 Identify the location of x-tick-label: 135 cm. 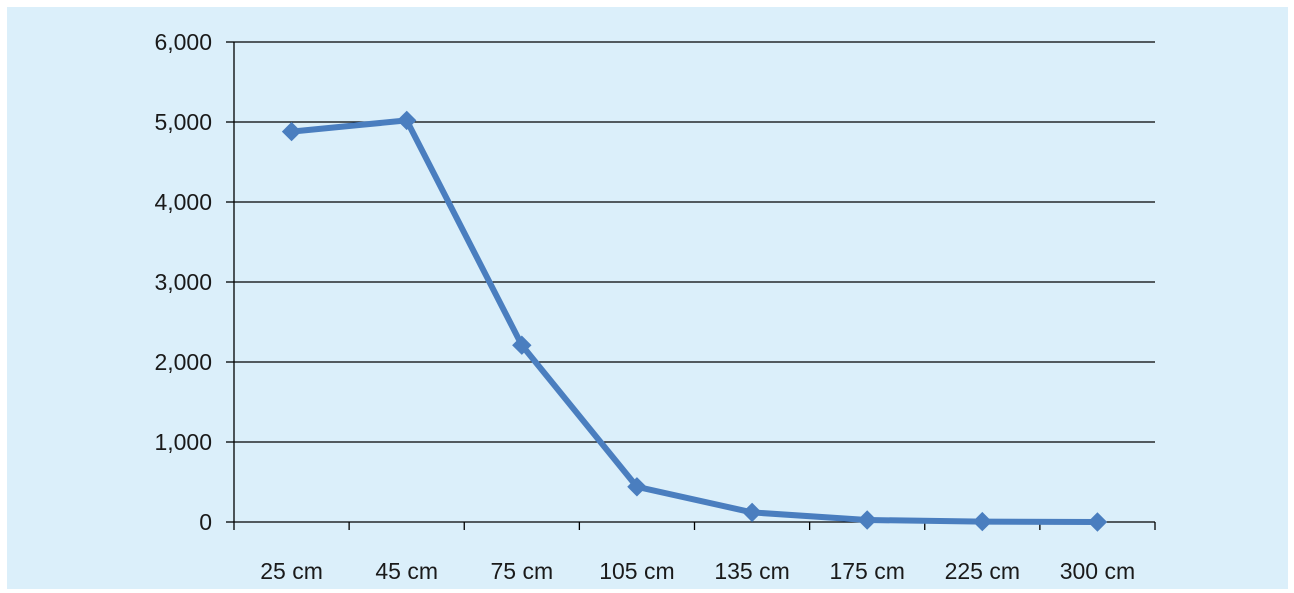
(751, 571).